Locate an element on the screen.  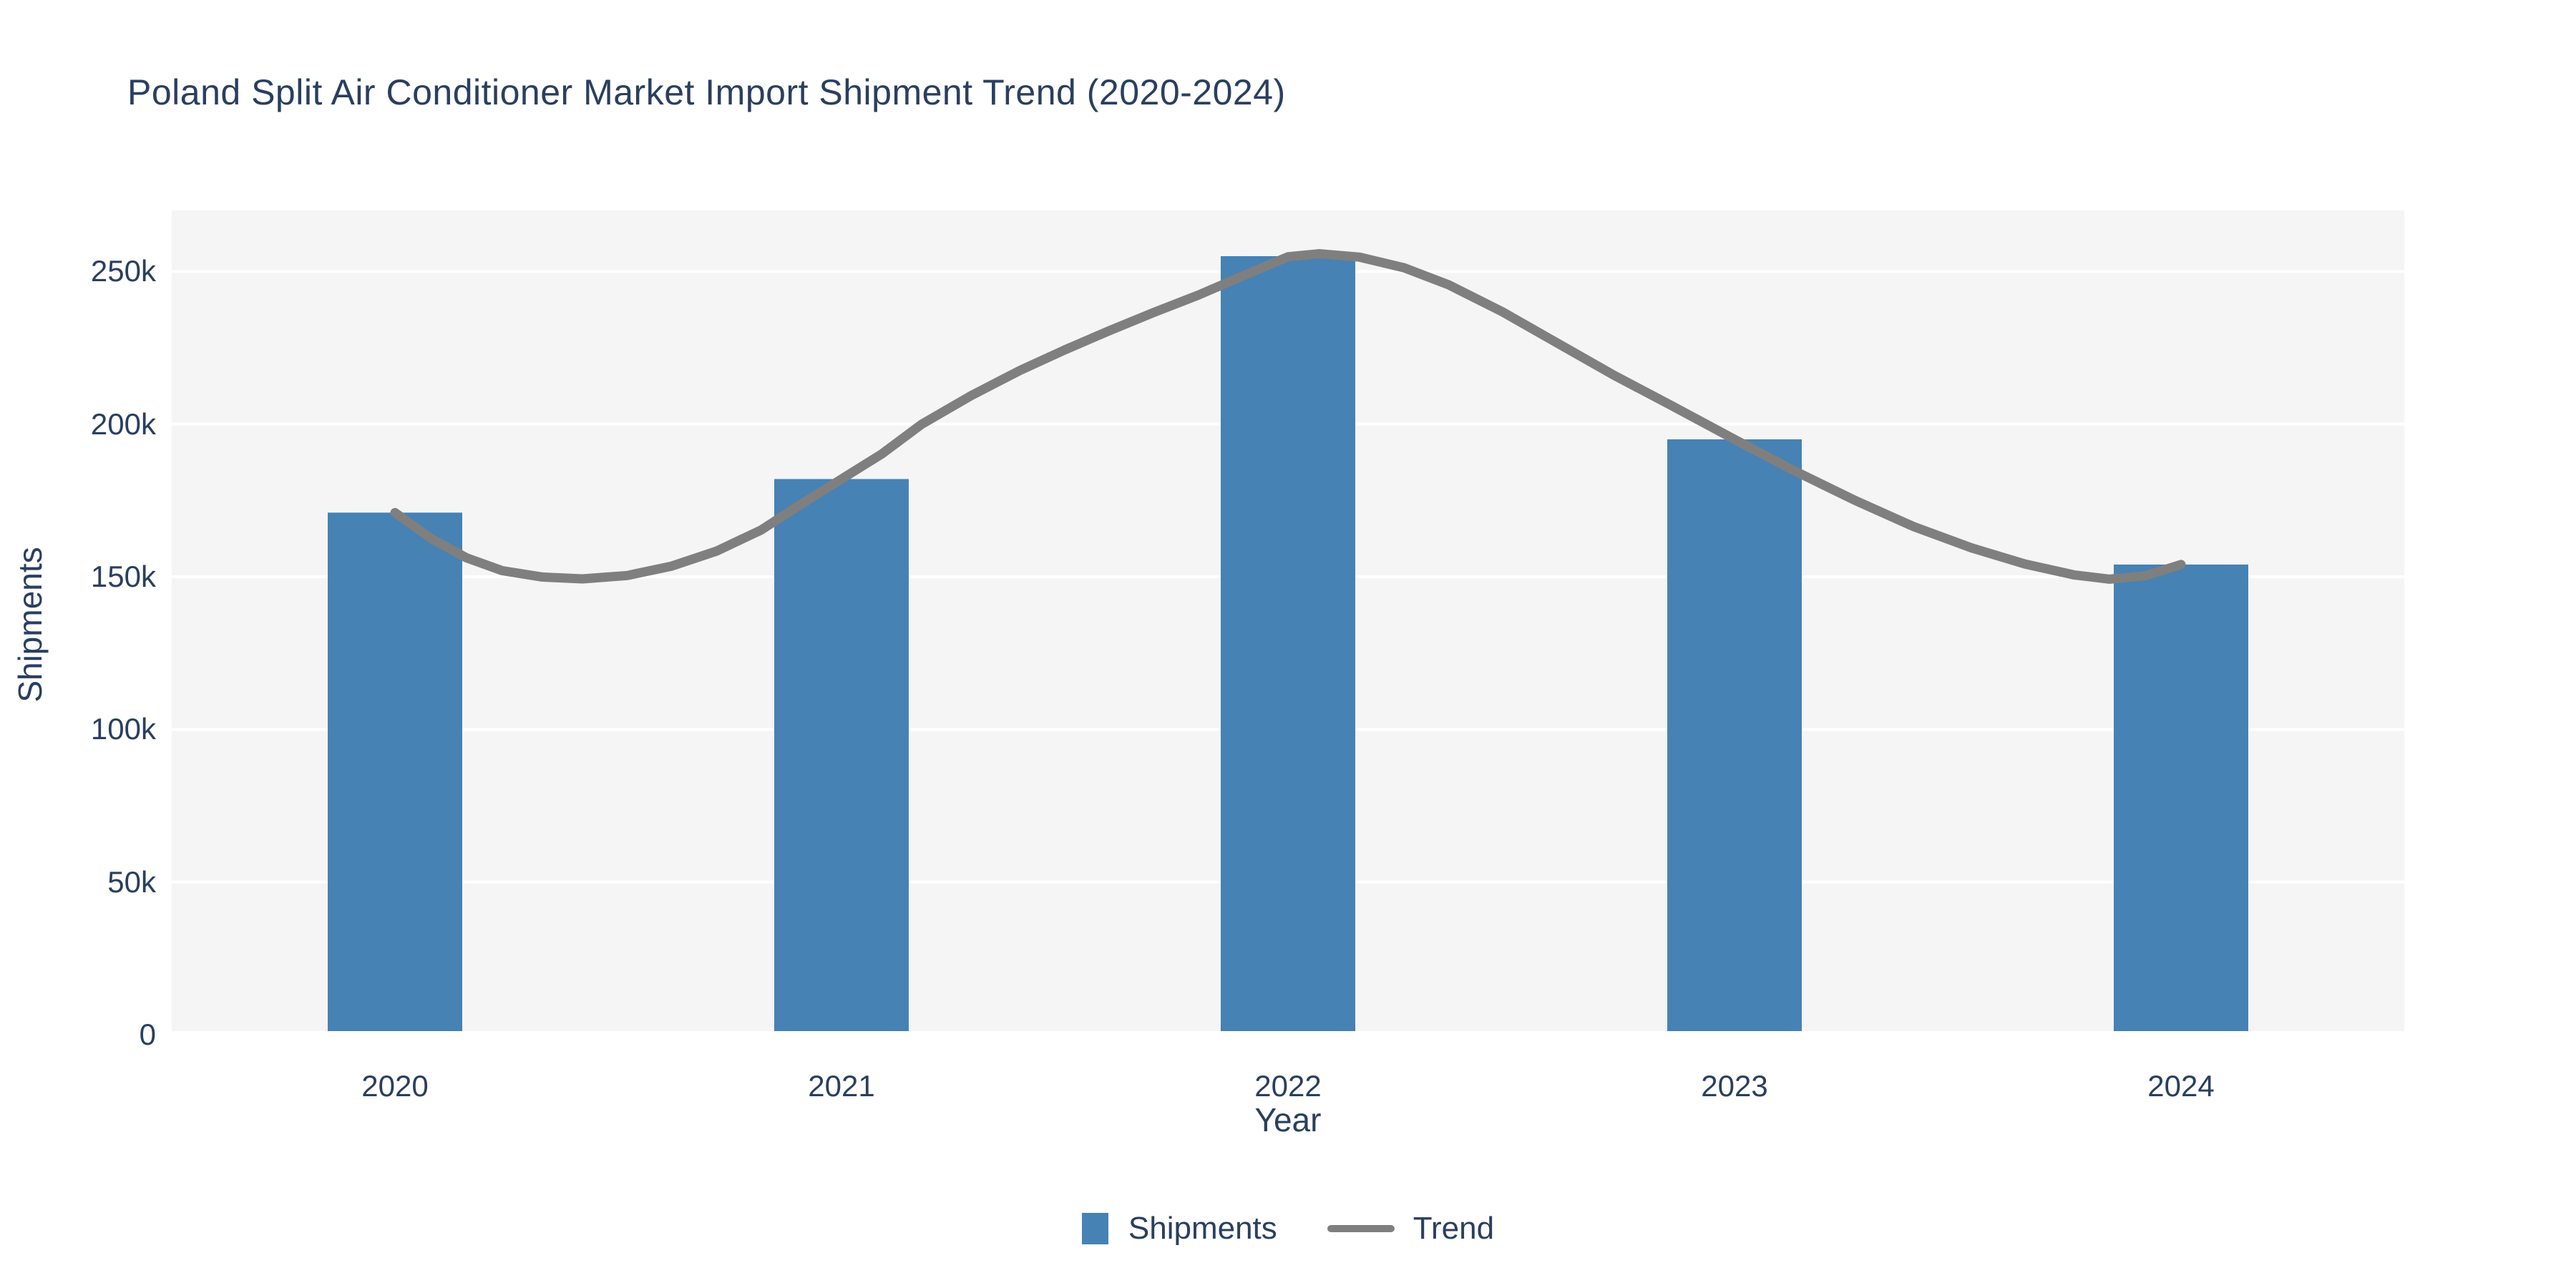
legend-item-shipments: Shipments is located at coordinates (1179, 1228).